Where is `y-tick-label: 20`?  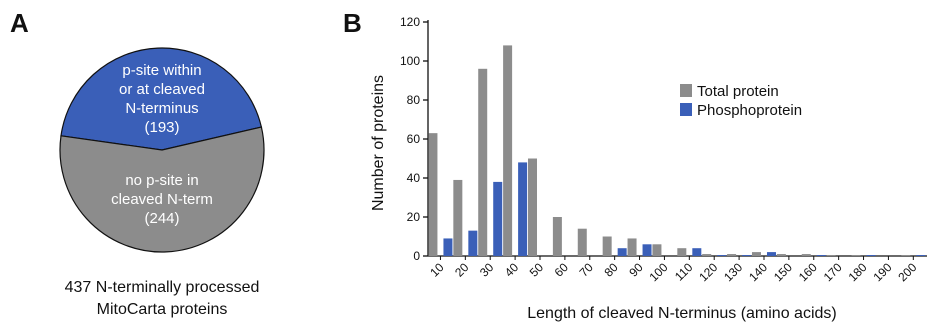
y-tick-label: 20 is located at coordinates (414, 217).